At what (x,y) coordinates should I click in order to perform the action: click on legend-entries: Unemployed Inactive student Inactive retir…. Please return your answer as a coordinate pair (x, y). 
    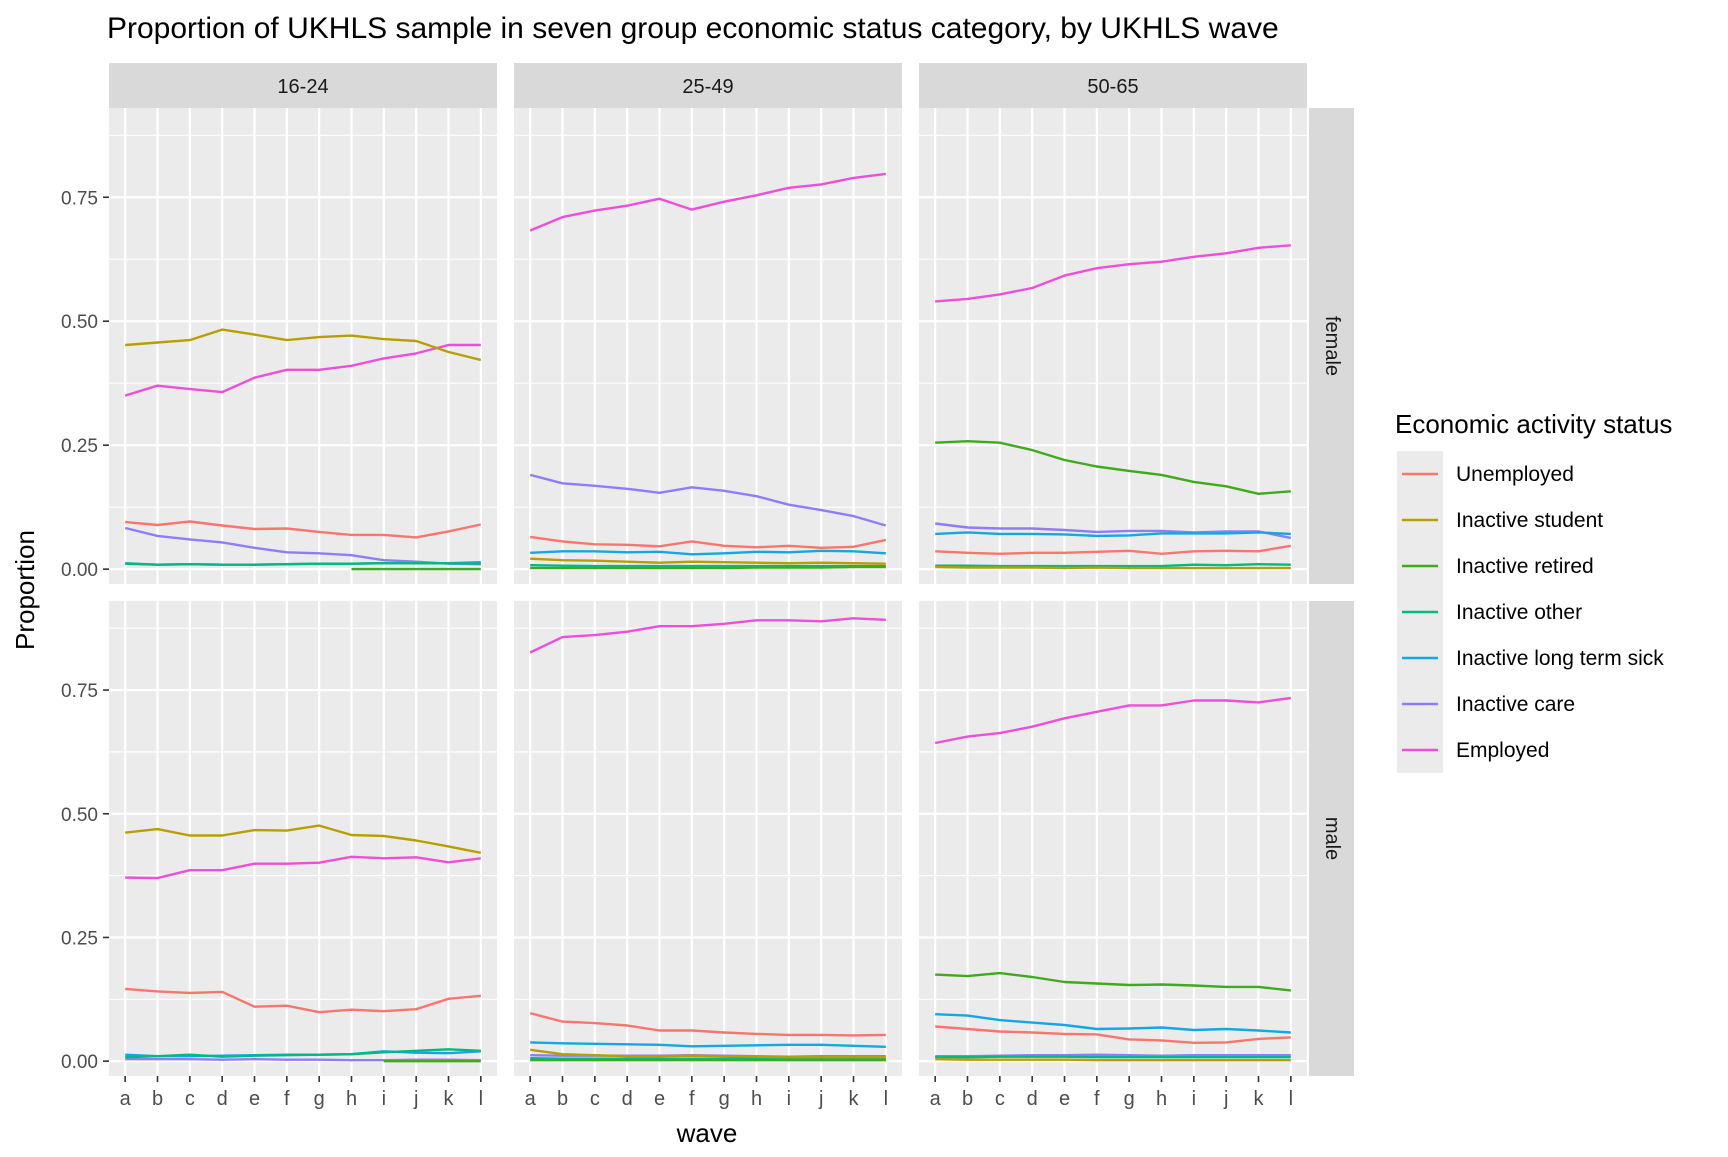
    Looking at the image, I should click on (1530, 612).